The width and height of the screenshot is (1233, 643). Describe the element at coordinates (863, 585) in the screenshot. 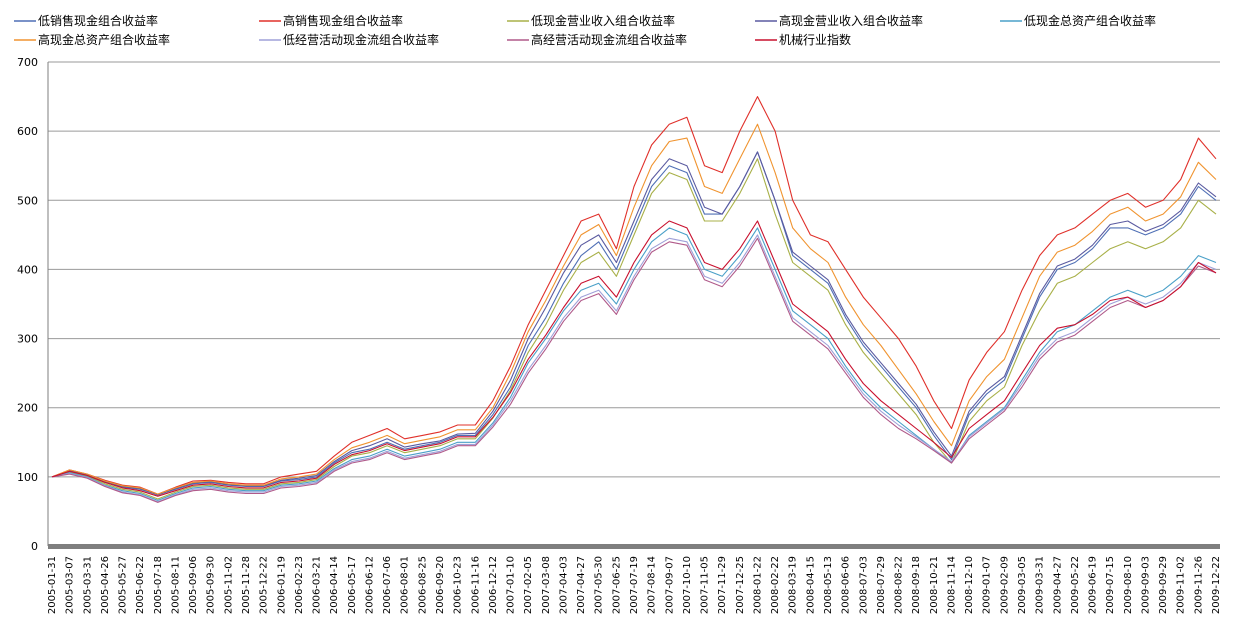

I see `x-tick-label: 2008-07-03` at that location.